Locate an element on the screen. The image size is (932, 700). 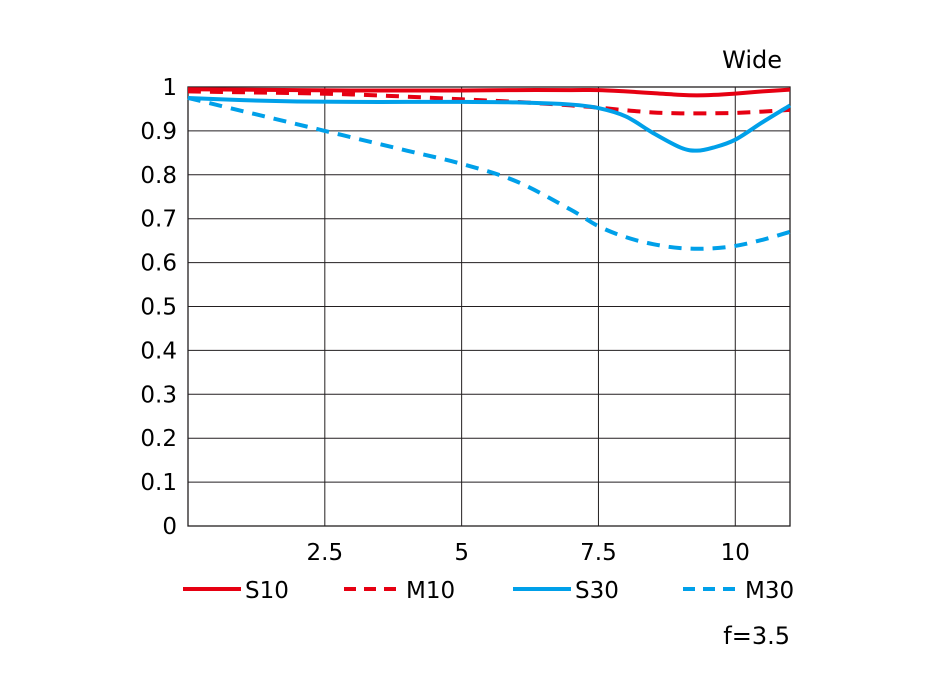
y-tick-label: 0.7 is located at coordinates (158, 220).